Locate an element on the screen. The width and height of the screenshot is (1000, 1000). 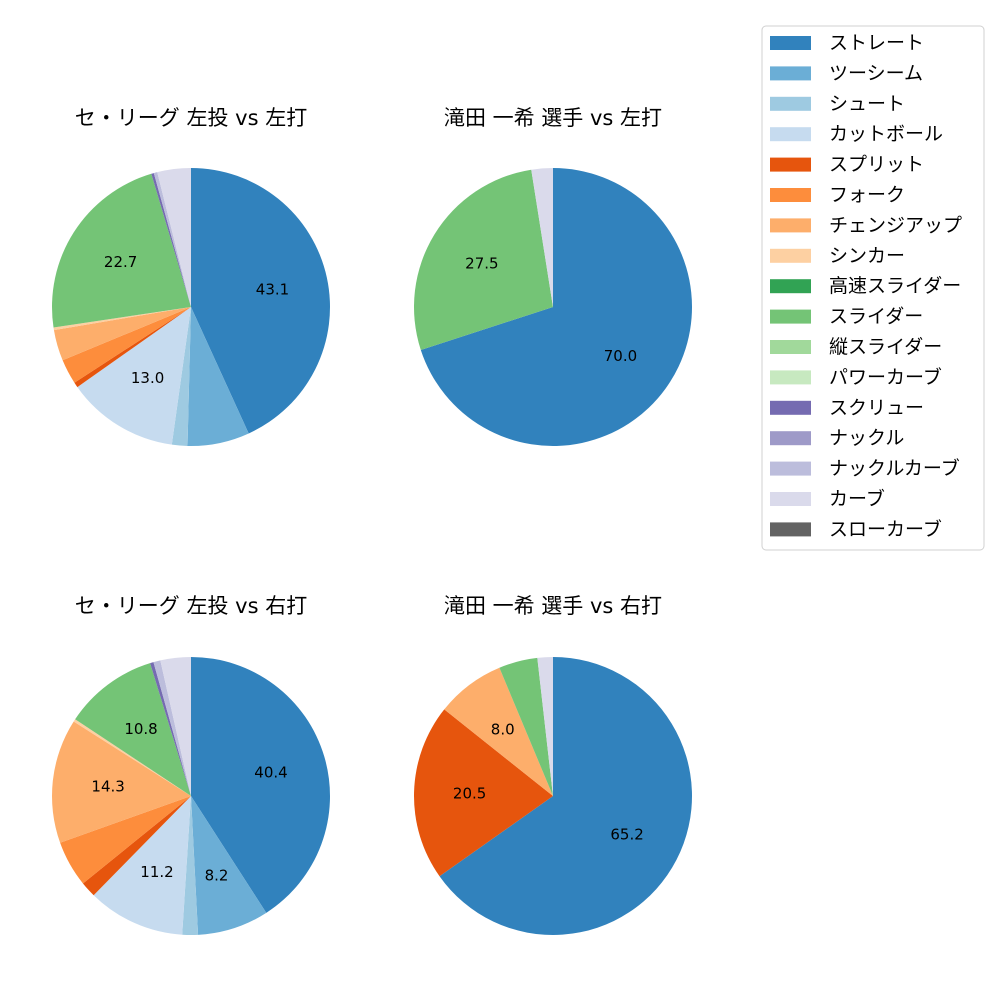
pie-panel-3: セ・リーグ 左投 vs 右打 40.4 8.2 11.2 14.3 10.8 is located at coordinates (191, 765).